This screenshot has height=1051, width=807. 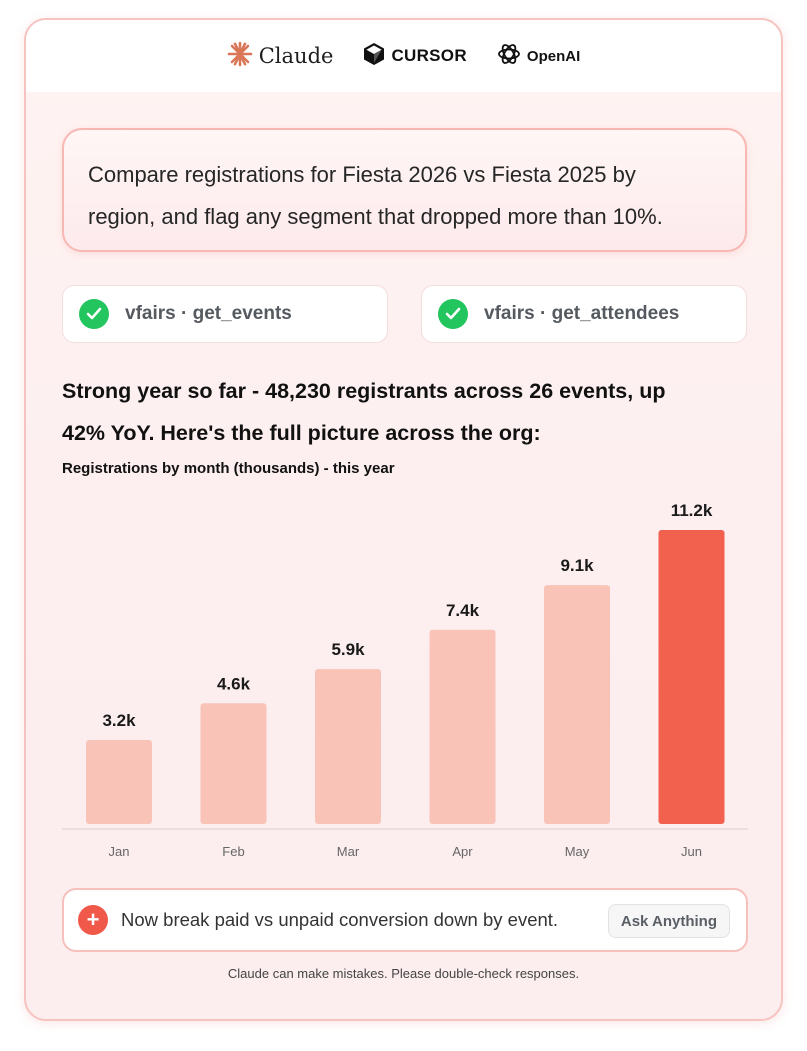 What do you see at coordinates (577, 851) in the screenshot?
I see `x-tick-label: May` at bounding box center [577, 851].